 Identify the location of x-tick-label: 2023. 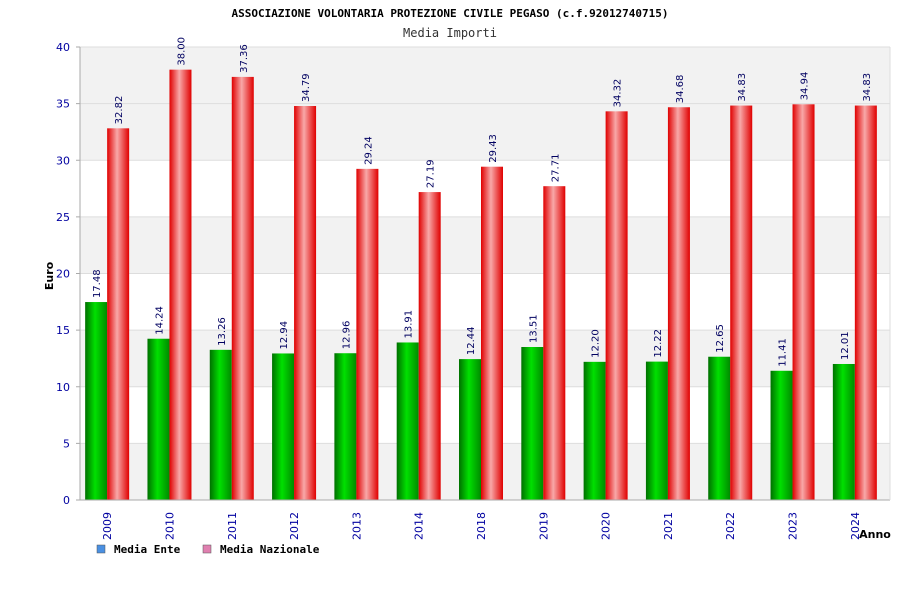
(793, 526).